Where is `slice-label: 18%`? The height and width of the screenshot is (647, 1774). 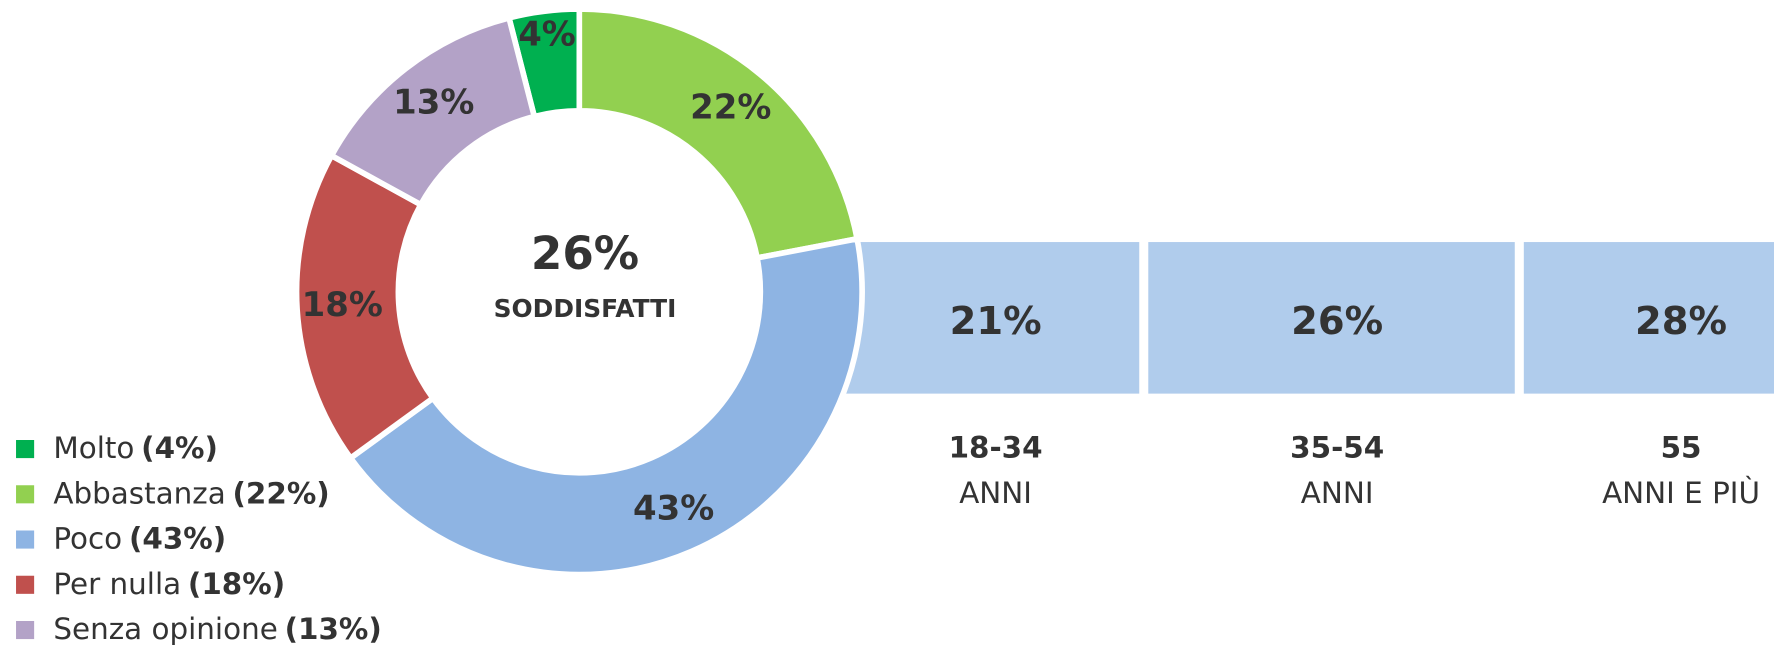 slice-label: 18% is located at coordinates (342, 305).